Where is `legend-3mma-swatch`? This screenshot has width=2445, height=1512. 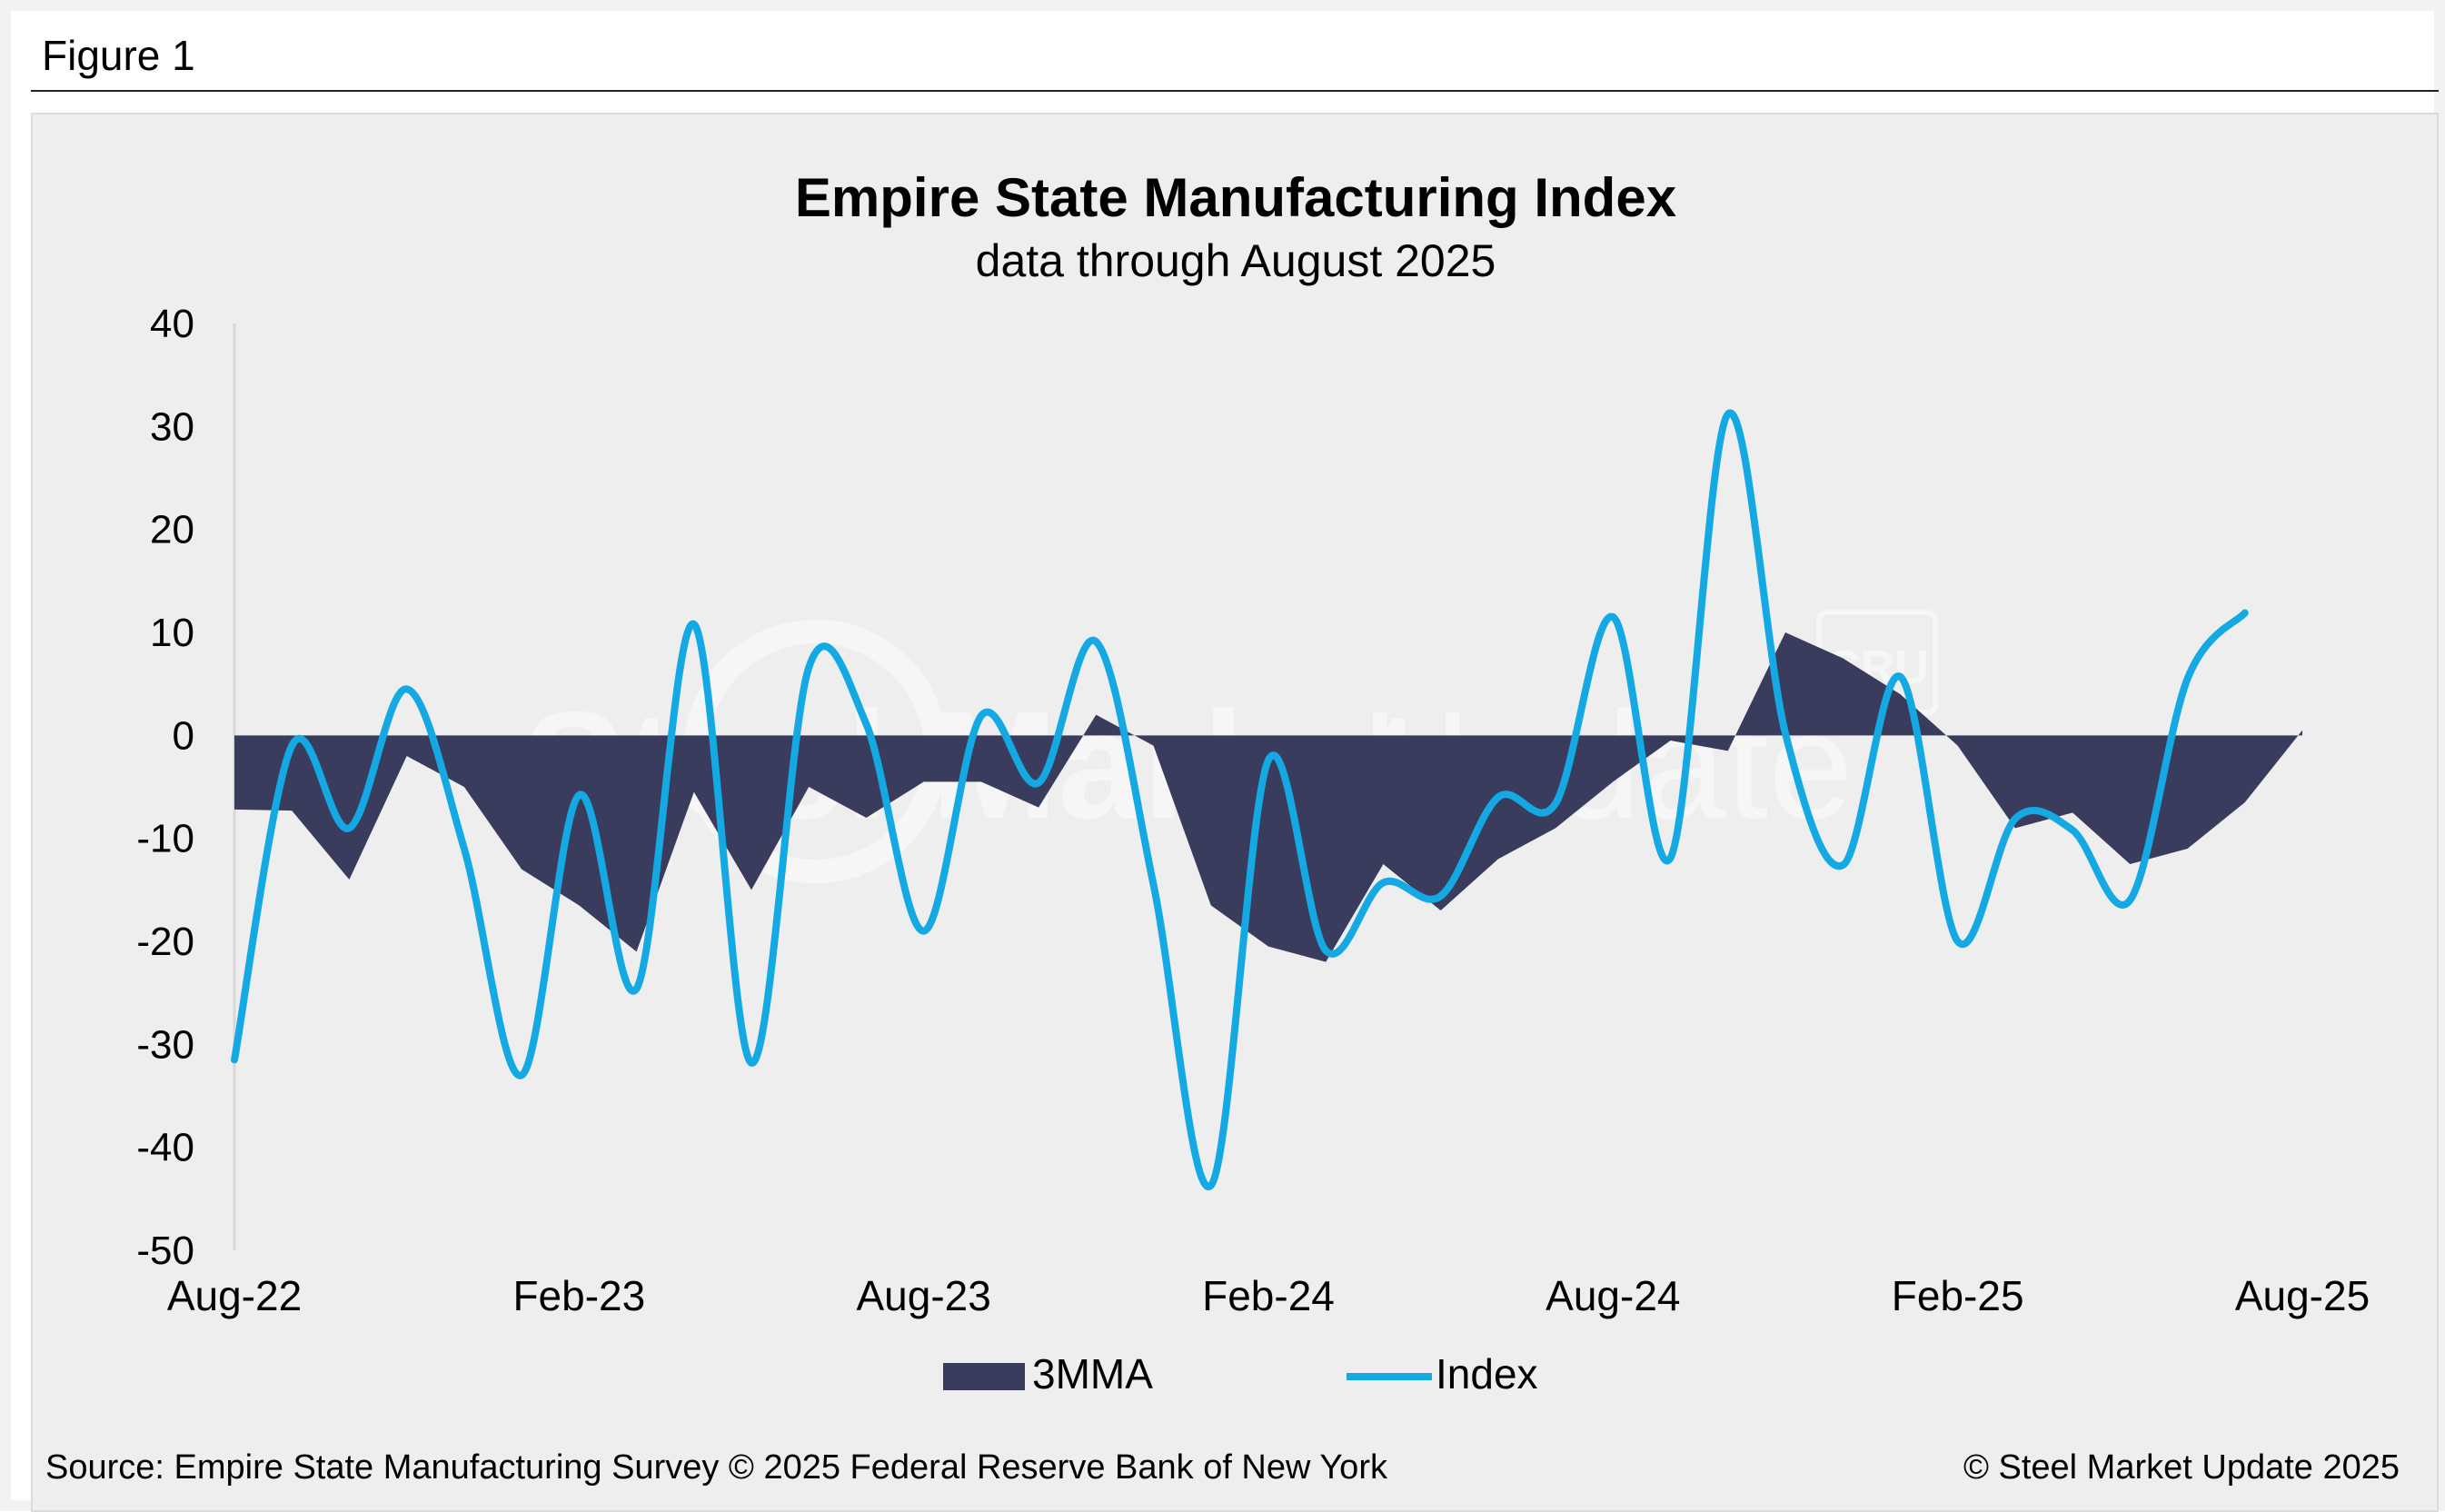 legend-3mma-swatch is located at coordinates (984, 1376).